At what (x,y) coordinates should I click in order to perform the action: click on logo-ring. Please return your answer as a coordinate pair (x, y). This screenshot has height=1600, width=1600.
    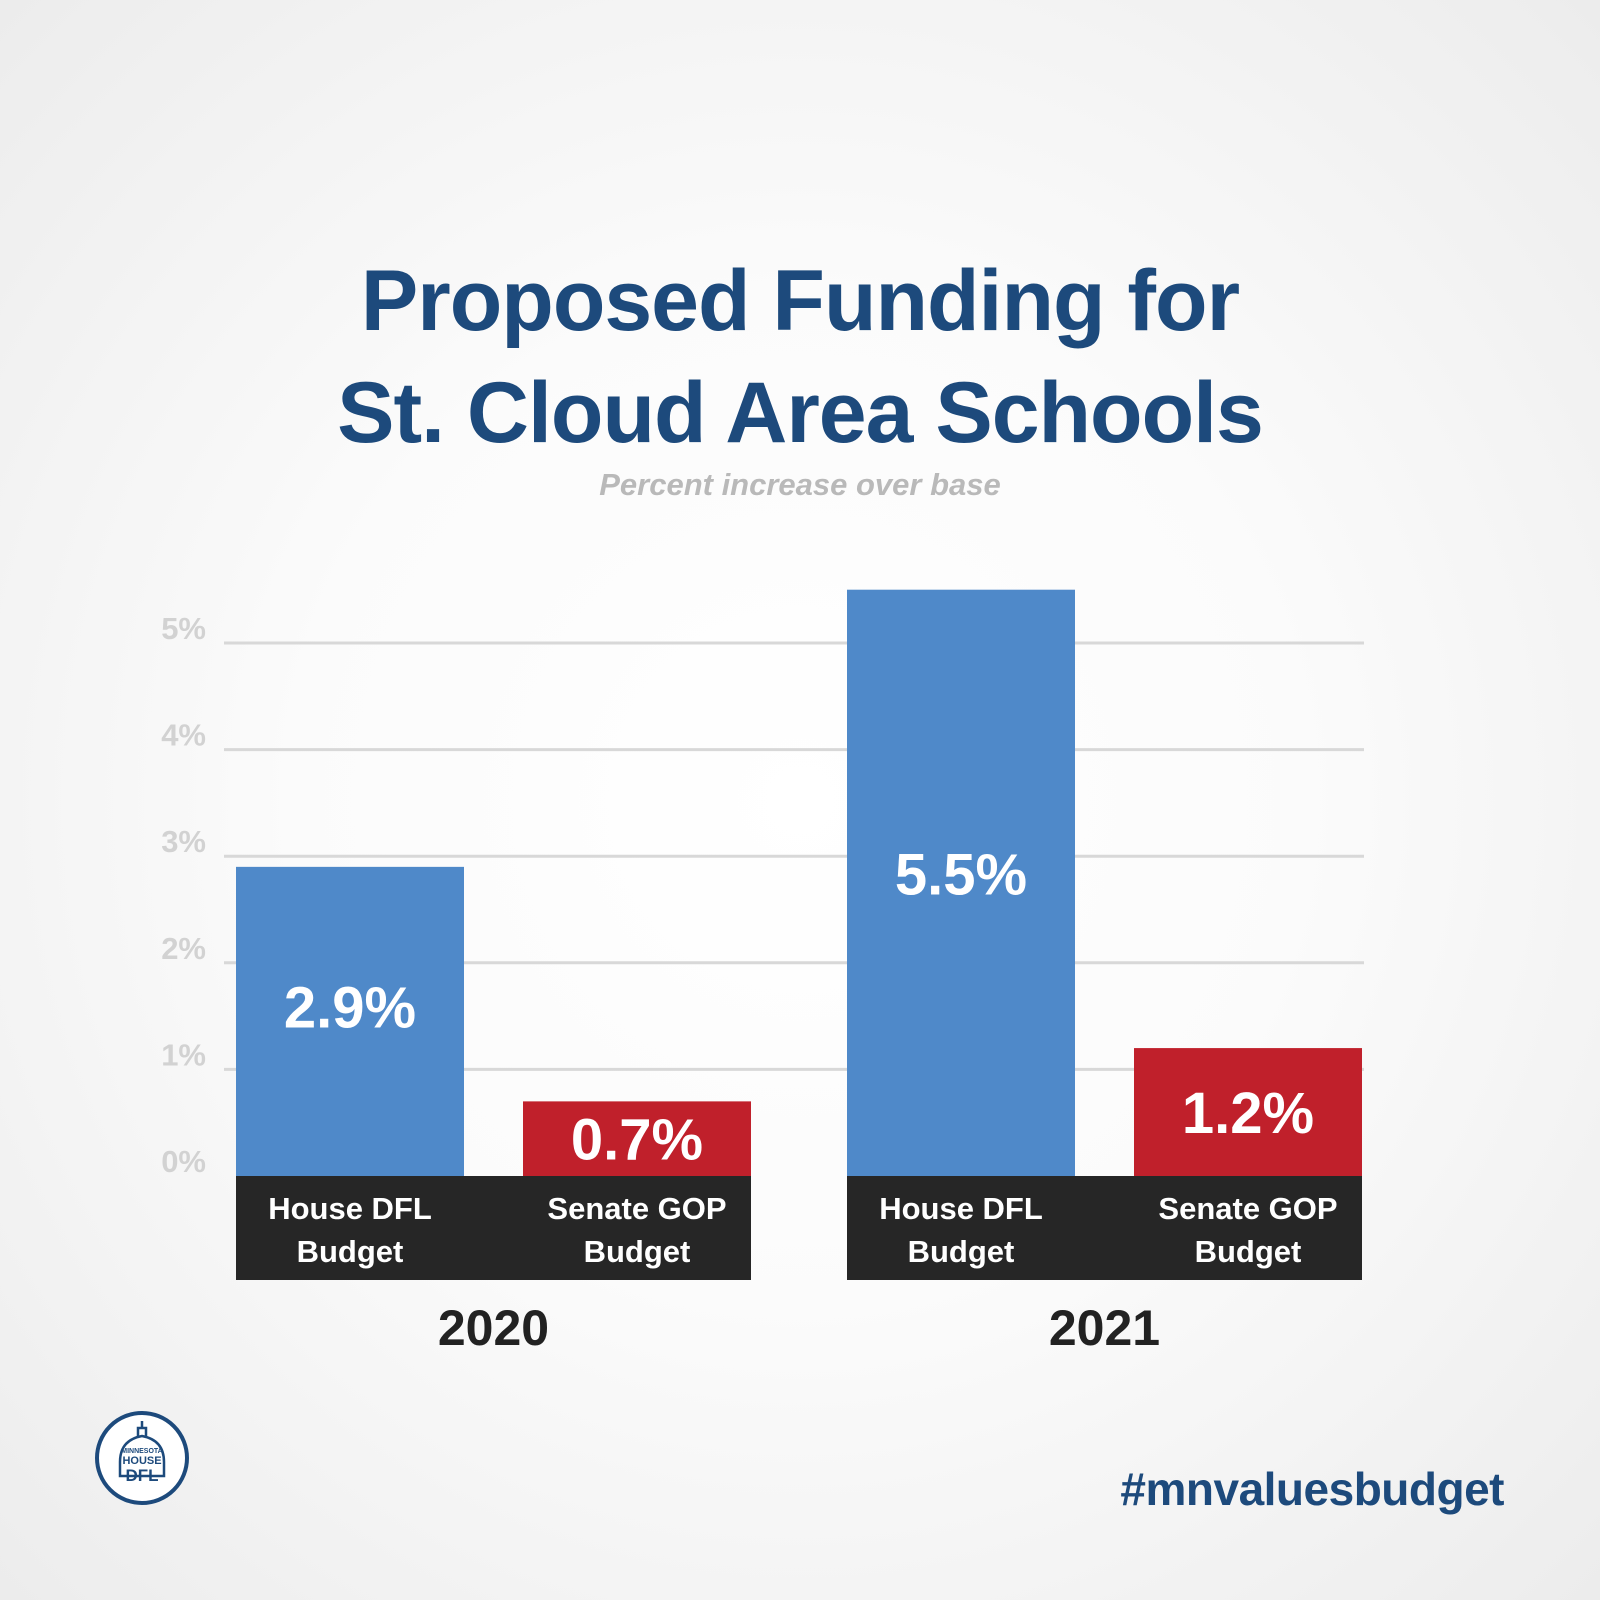
    Looking at the image, I should click on (142, 1458).